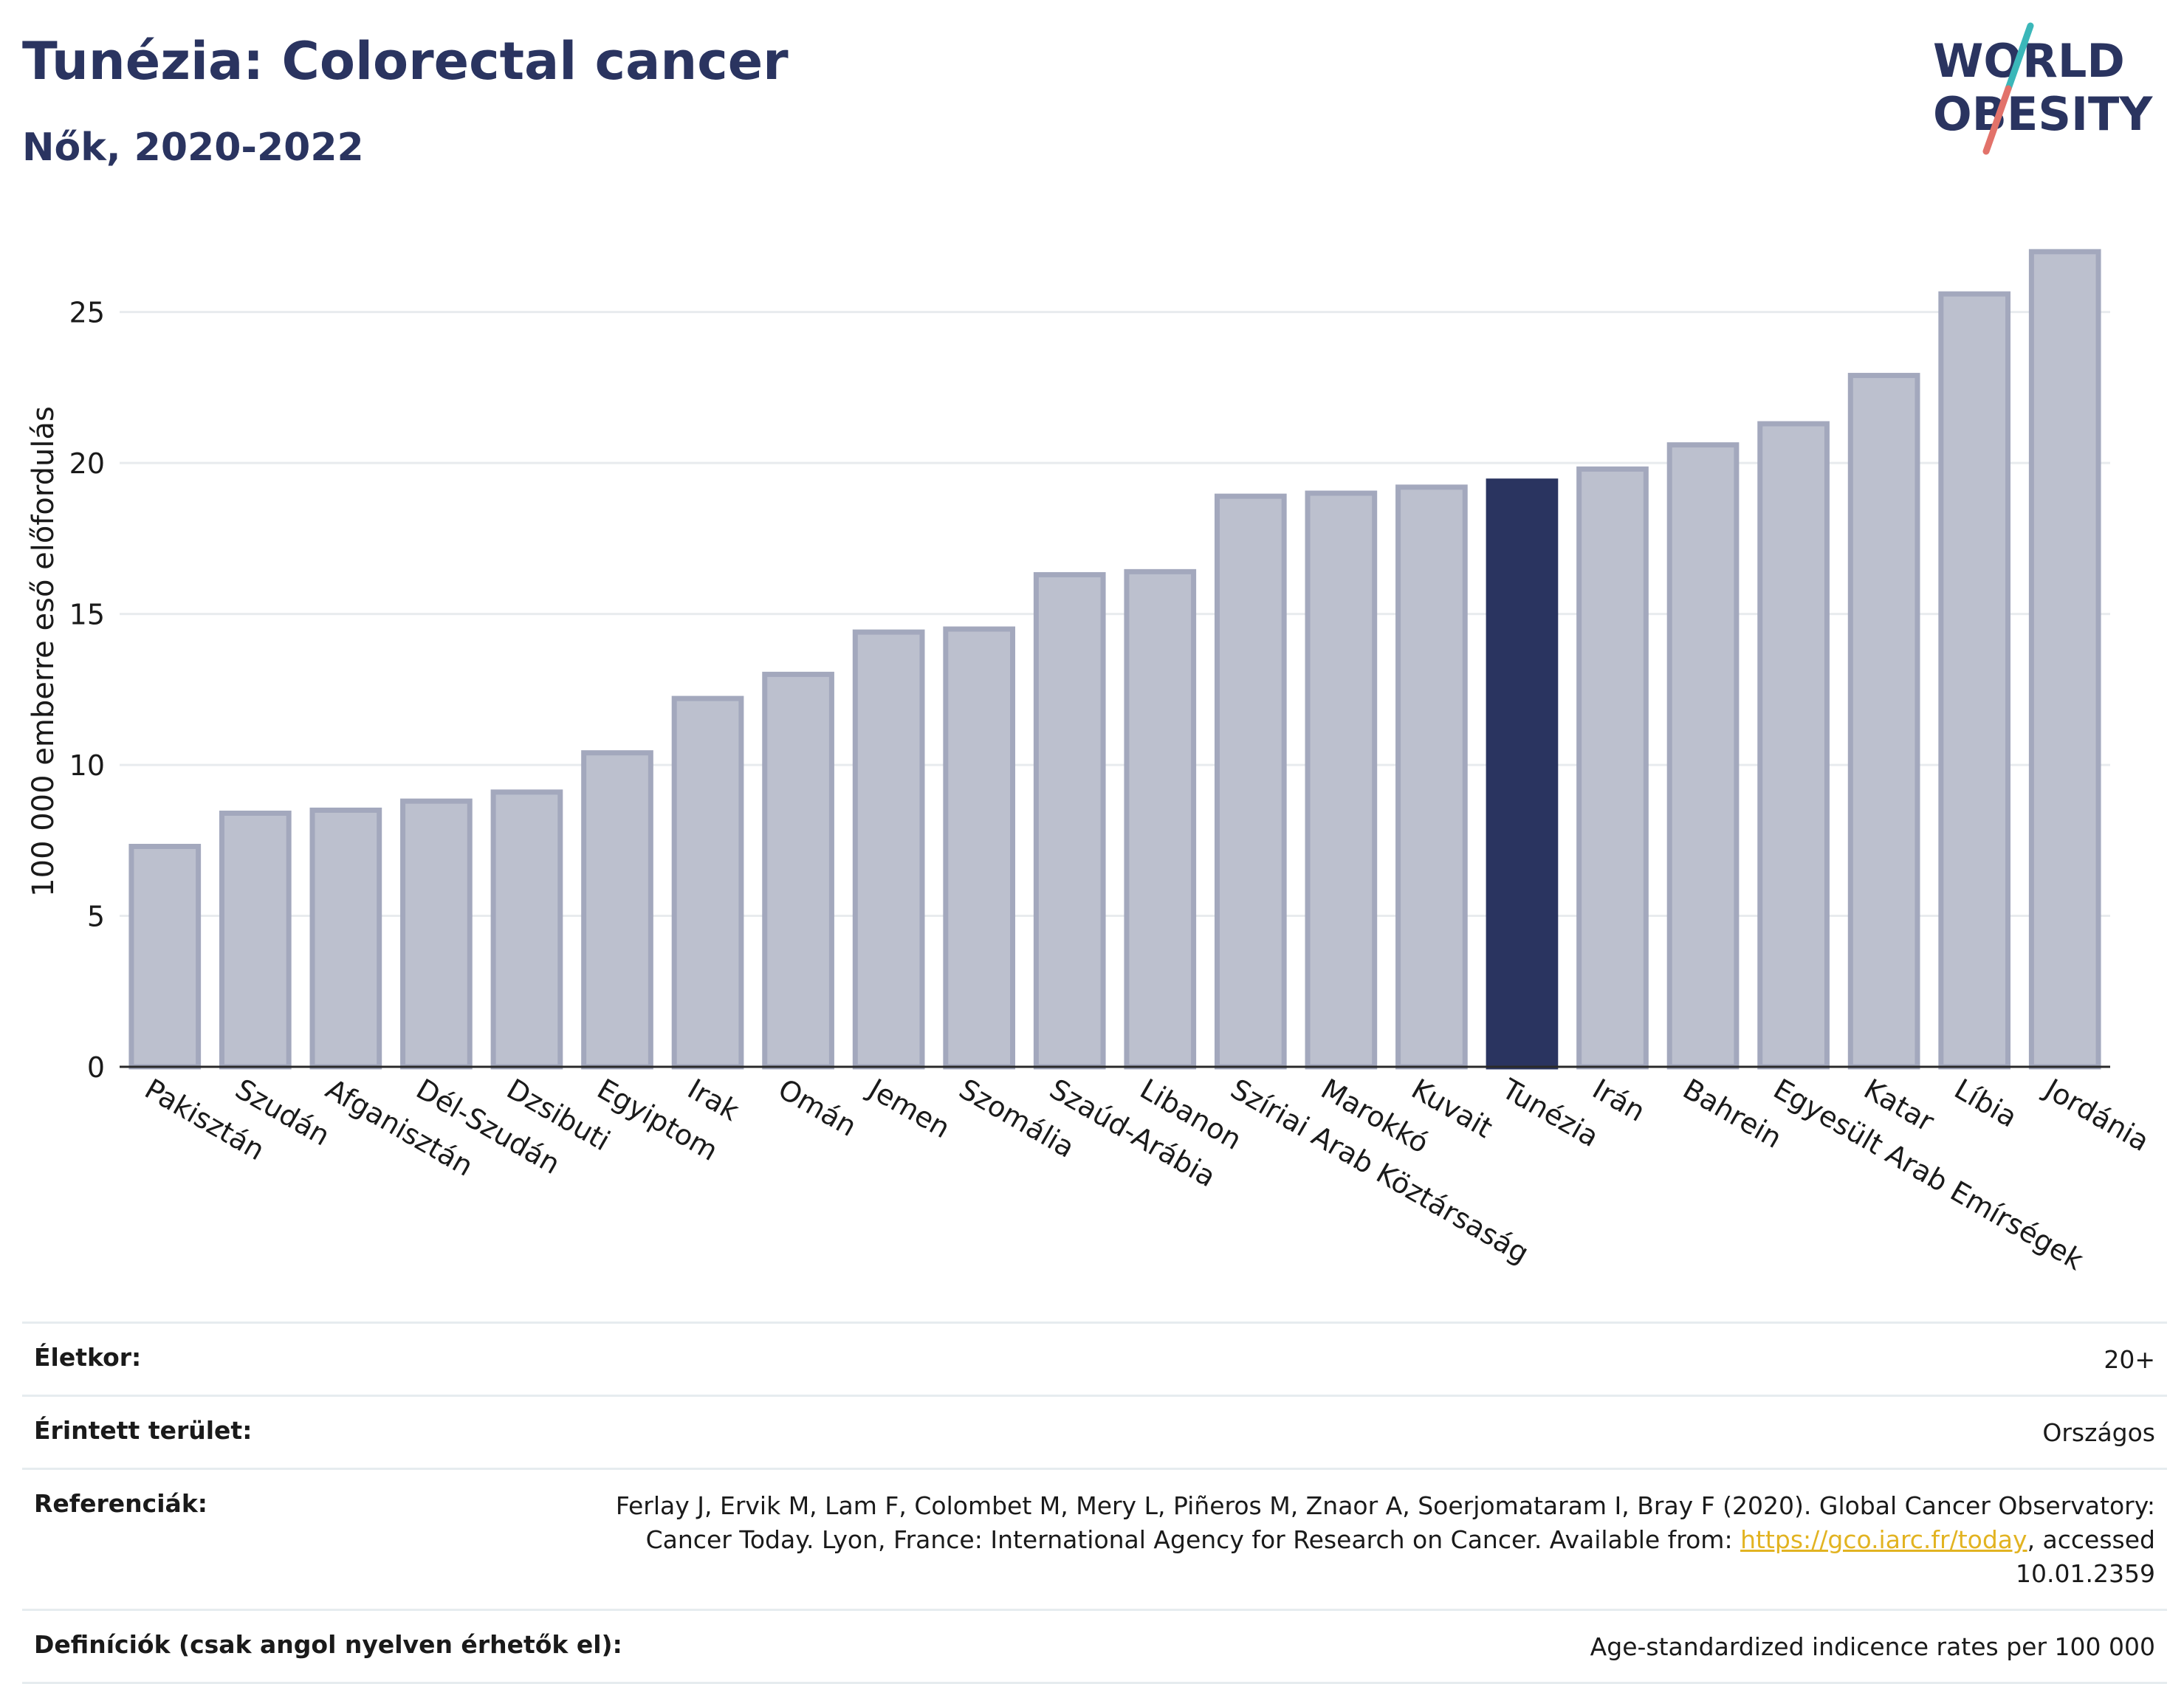 The height and width of the screenshot is (1684, 2184). I want to click on y-tick-label: 20, so click(87, 463).